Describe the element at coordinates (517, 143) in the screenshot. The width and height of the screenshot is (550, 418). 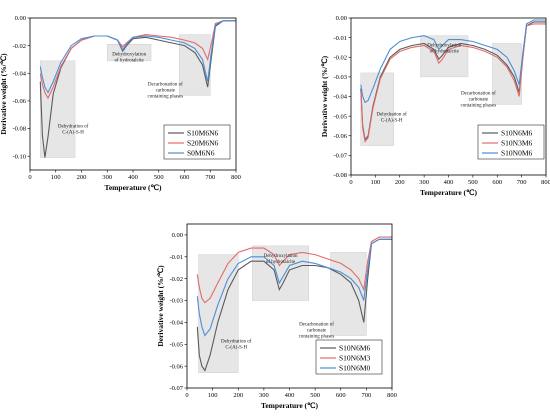
I see `legend-label: S10N3M6` at that location.